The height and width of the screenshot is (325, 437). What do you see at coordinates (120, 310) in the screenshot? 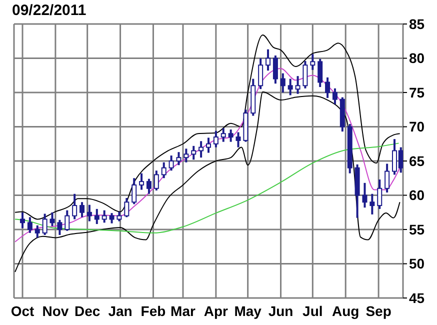
I see `x-tick-label: Jan` at bounding box center [120, 310].